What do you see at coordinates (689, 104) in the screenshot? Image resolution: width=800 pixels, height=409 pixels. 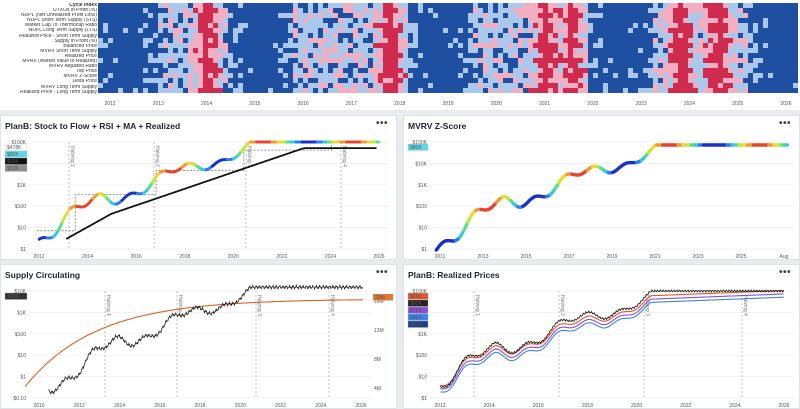 I see `heatmap-year-label: 2024` at bounding box center [689, 104].